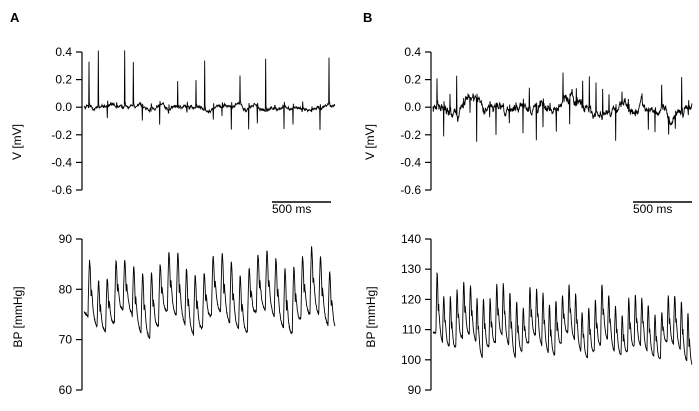  I want to click on panel-label-a: A, so click(15, 17).